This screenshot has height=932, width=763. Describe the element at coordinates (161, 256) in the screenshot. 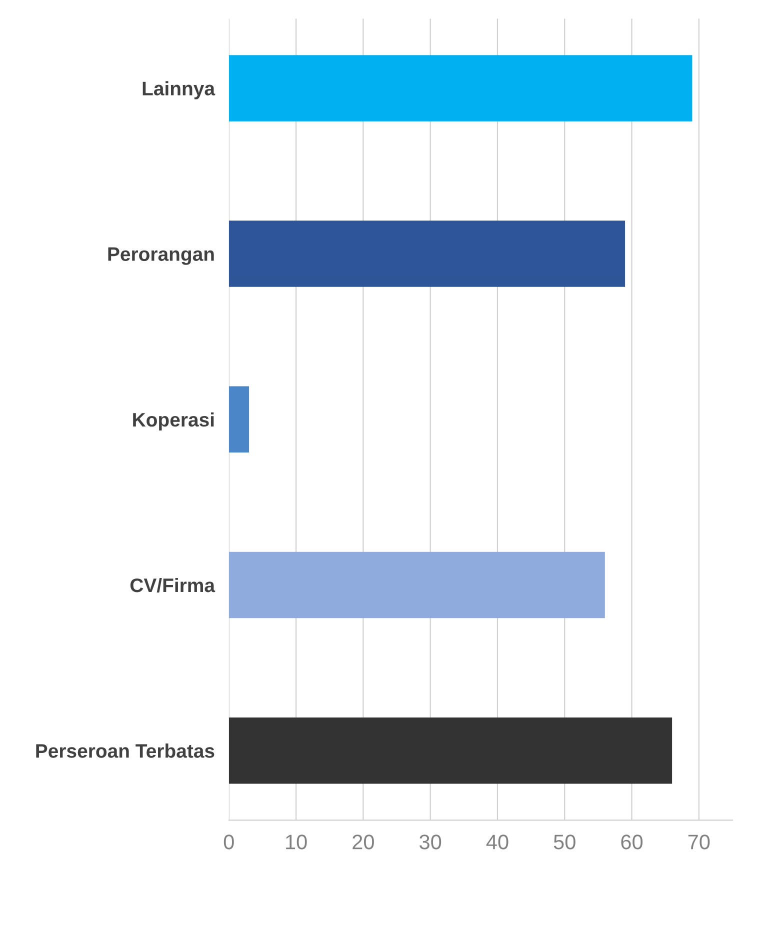

I see `y-tick-label: Perorangan` at that location.